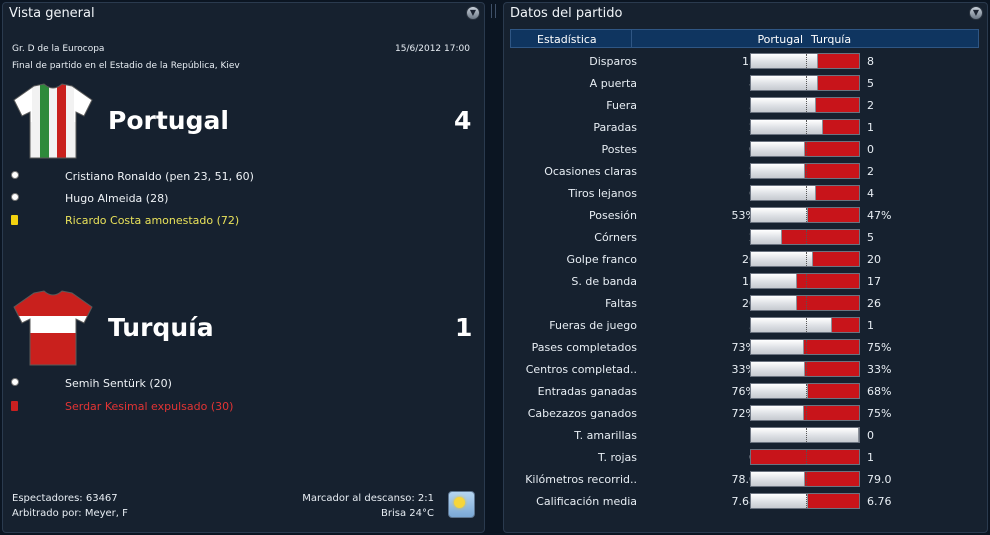 This screenshot has width=990, height=535. Describe the element at coordinates (615, 237) in the screenshot. I see `stat-label: Córners` at that location.